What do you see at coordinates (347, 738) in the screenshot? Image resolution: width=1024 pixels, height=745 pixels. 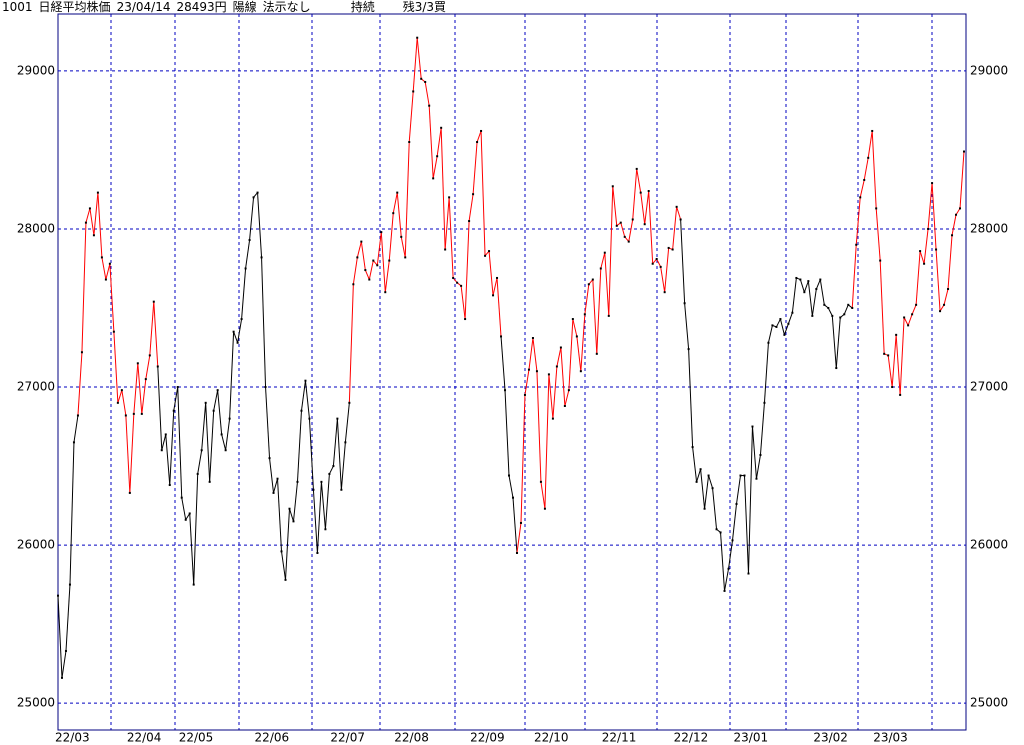 I see `x-tick-label: 22/07` at bounding box center [347, 738].